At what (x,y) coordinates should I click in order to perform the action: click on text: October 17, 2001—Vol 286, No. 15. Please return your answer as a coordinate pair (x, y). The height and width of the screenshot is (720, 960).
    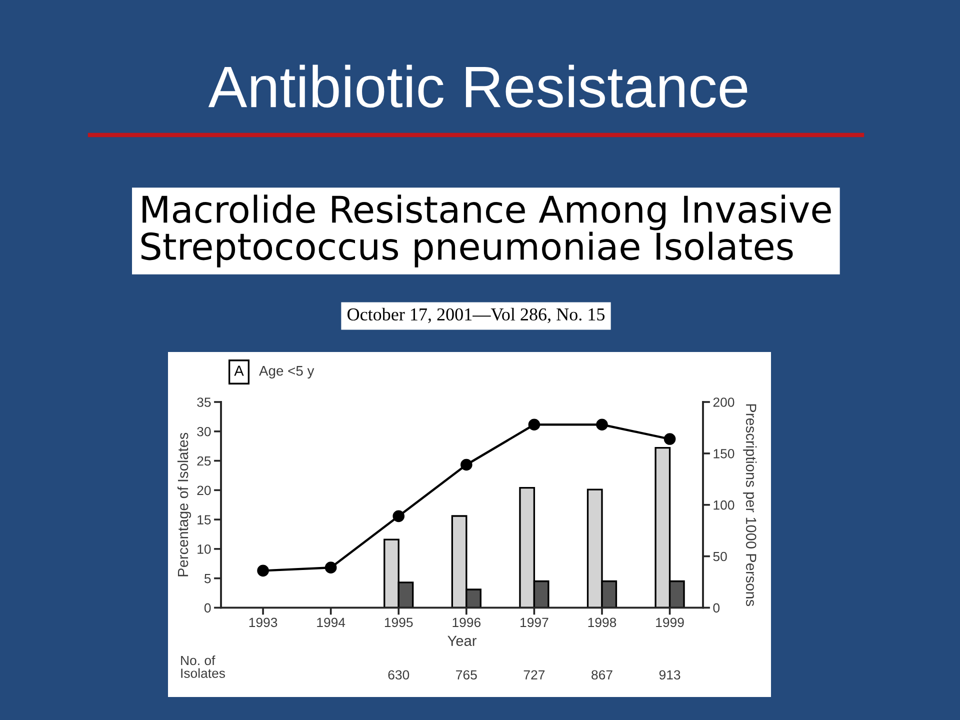
    Looking at the image, I should click on (476, 316).